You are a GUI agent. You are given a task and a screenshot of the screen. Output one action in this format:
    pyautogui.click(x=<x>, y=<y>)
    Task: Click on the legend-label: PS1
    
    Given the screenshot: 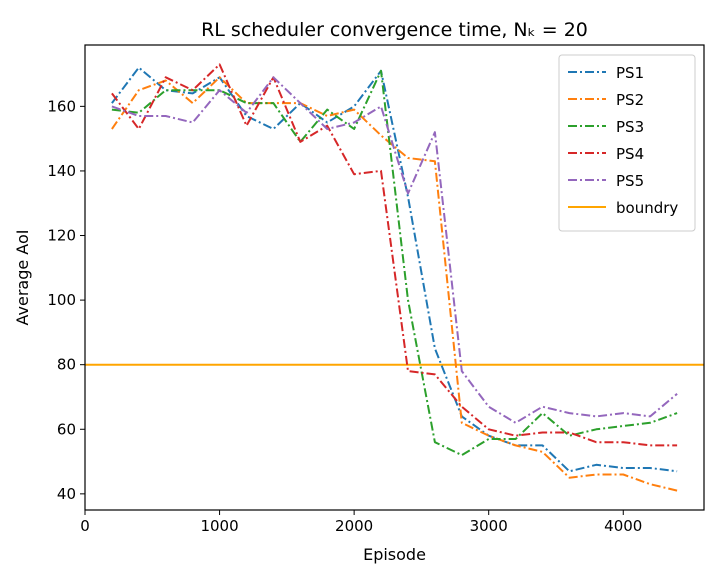 What is the action you would take?
    pyautogui.click(x=630, y=73)
    